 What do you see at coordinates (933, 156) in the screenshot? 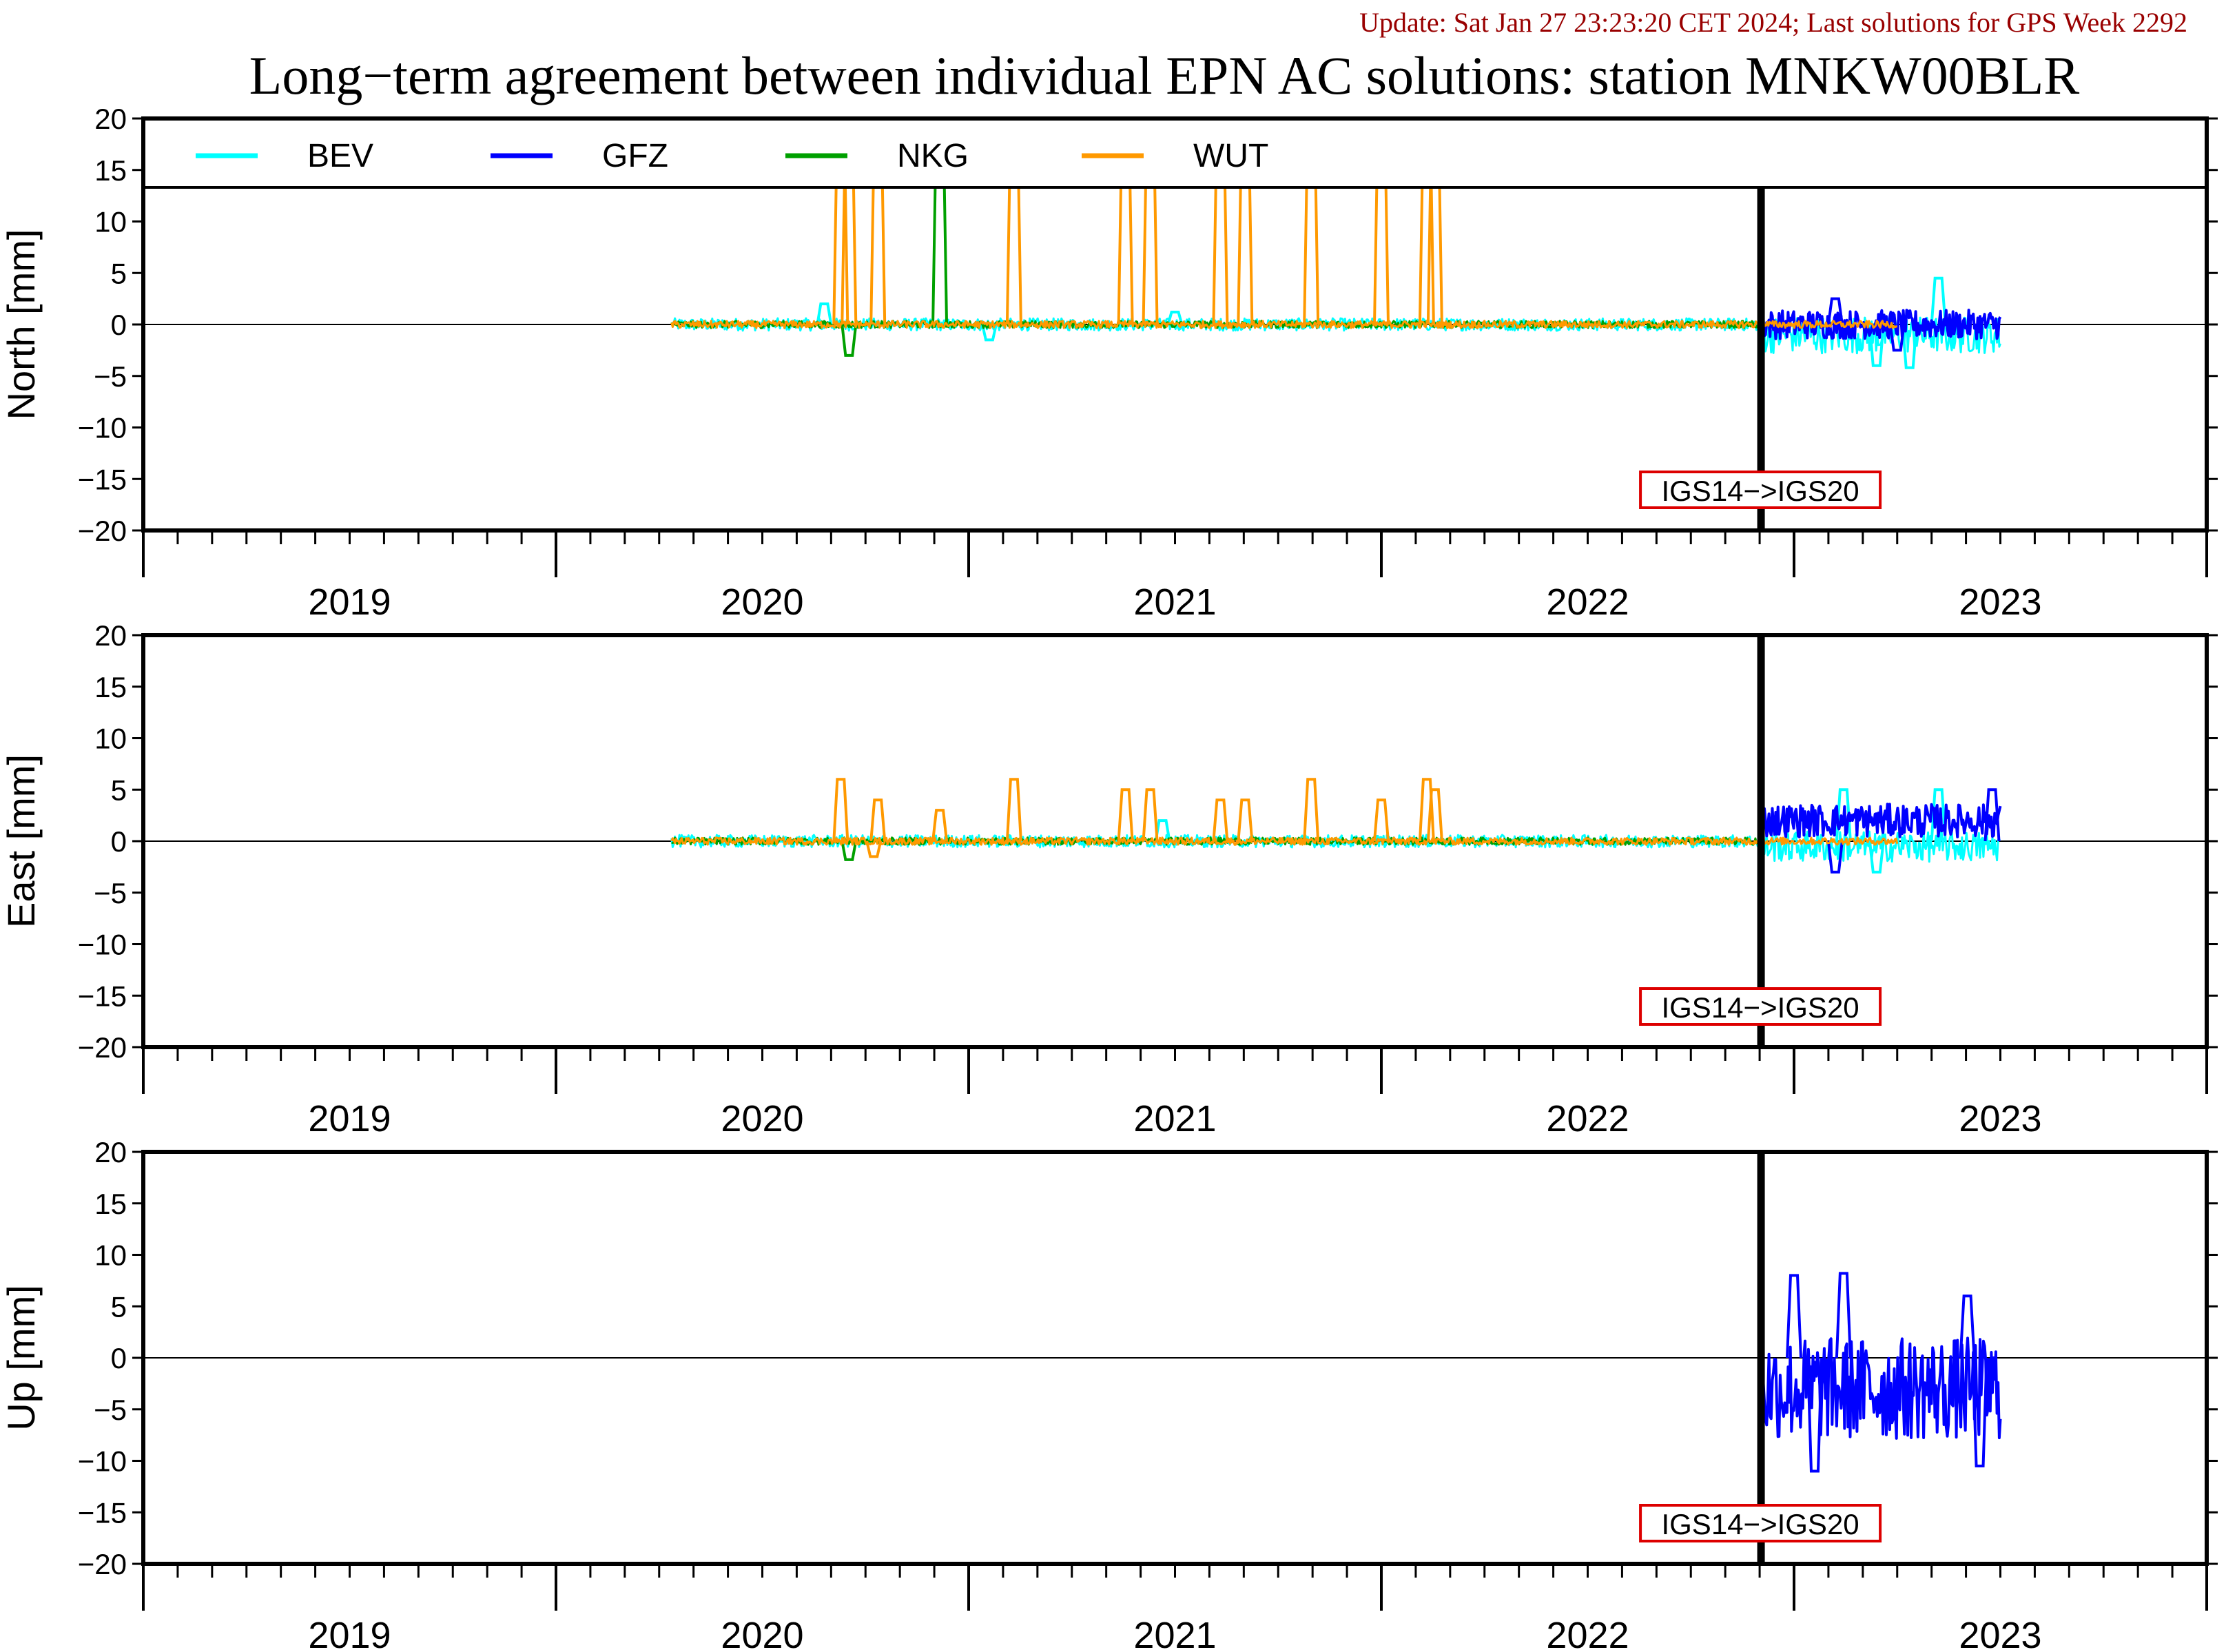
I see `legend-label-nkg: NKG` at bounding box center [933, 156].